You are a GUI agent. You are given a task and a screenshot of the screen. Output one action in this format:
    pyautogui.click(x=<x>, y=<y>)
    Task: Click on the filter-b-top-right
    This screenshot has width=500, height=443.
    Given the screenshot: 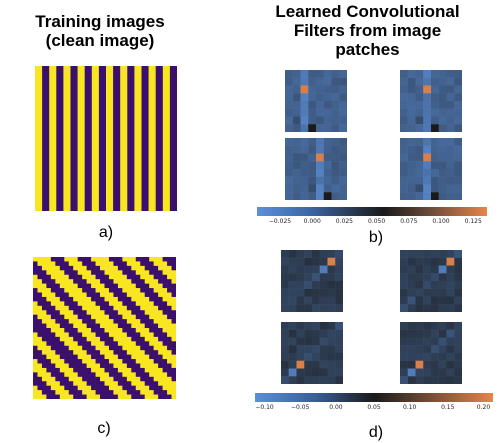 What is the action you would take?
    pyautogui.click(x=431, y=101)
    